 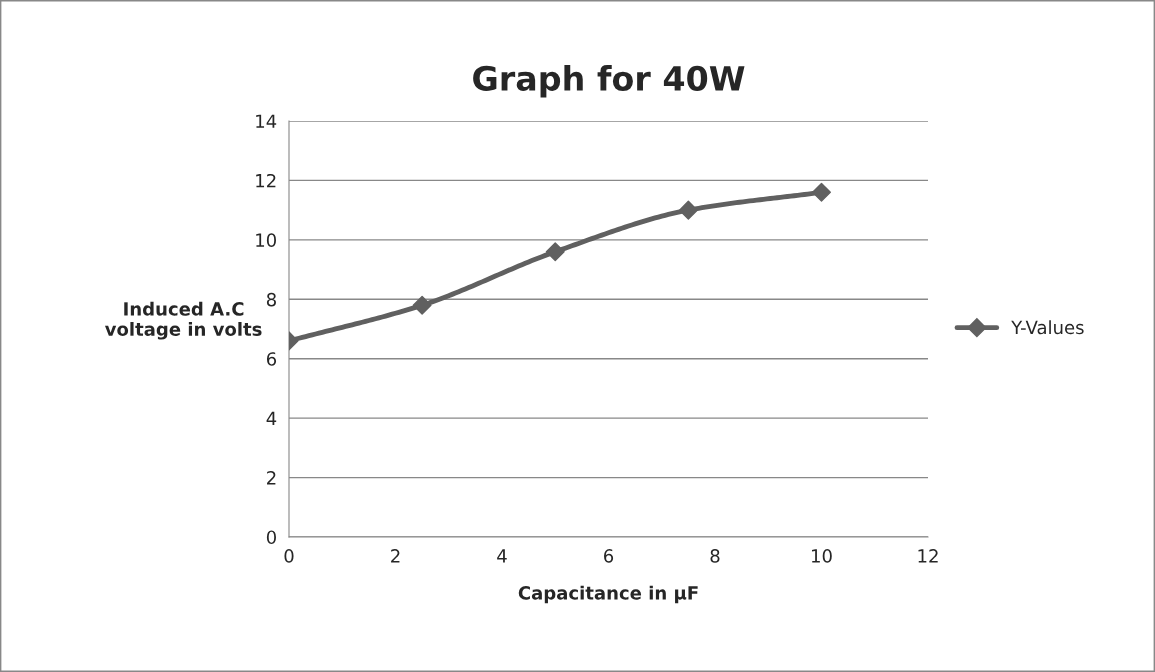 What do you see at coordinates (608, 594) in the screenshot?
I see `x-axis-title: Capacitance in µF` at bounding box center [608, 594].